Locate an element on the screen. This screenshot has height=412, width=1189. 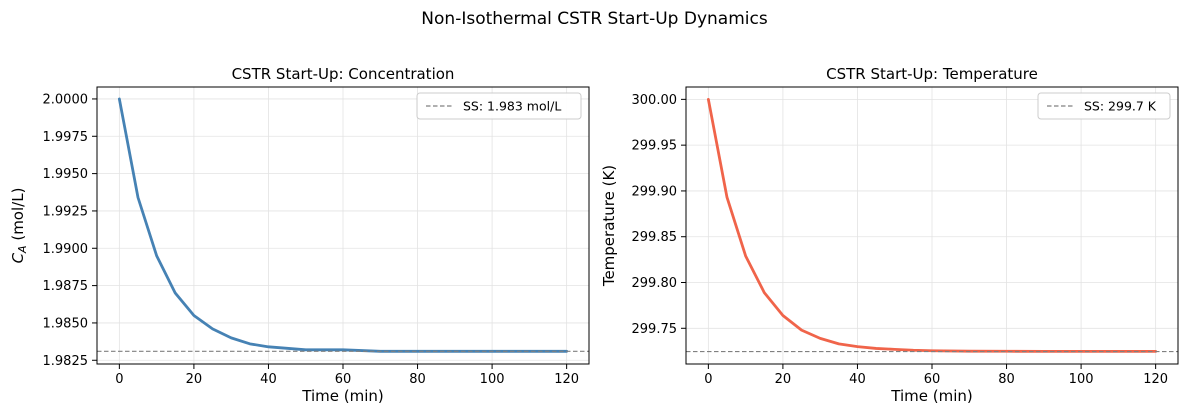
y-axis-label: Temperature (K) is located at coordinates (609, 226).